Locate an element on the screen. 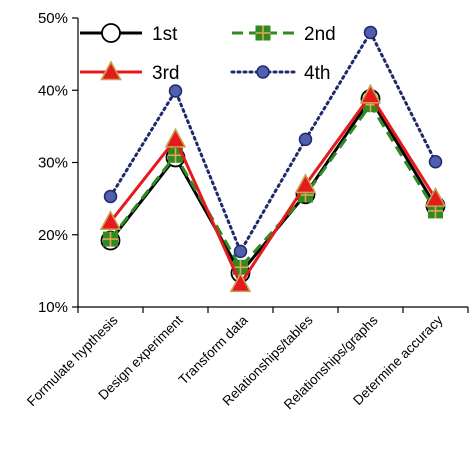 Image resolution: width=474 pixels, height=474 pixels. y-tick-label: 10% is located at coordinates (53, 307).